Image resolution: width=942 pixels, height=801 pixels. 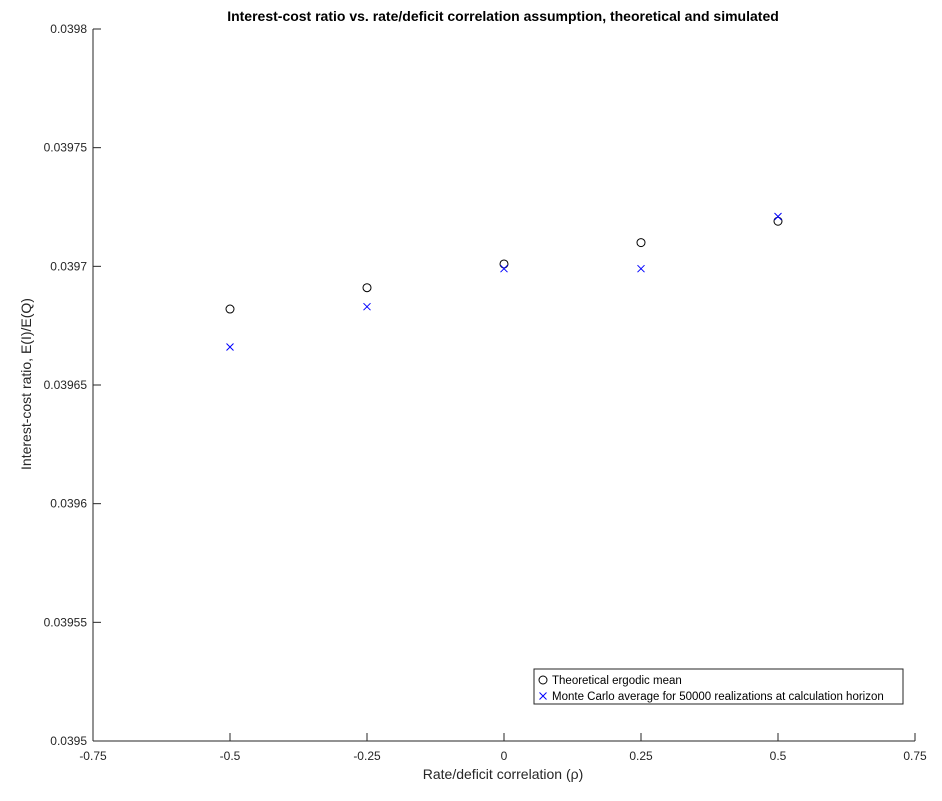 What do you see at coordinates (915, 756) in the screenshot?
I see `x-tick-label: 0.75` at bounding box center [915, 756].